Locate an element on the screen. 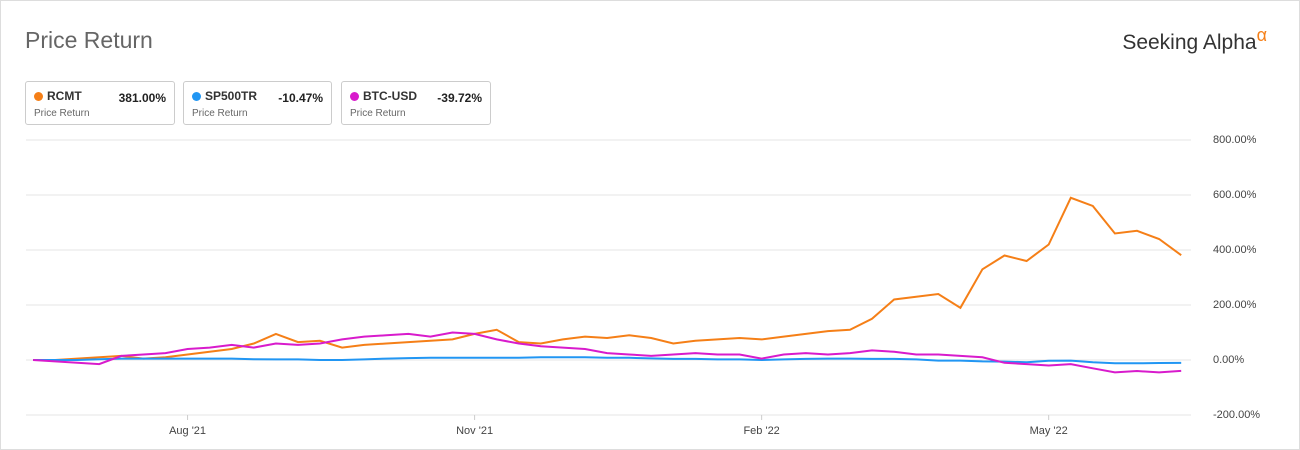  x-tick-label: Feb '22 is located at coordinates (761, 431).